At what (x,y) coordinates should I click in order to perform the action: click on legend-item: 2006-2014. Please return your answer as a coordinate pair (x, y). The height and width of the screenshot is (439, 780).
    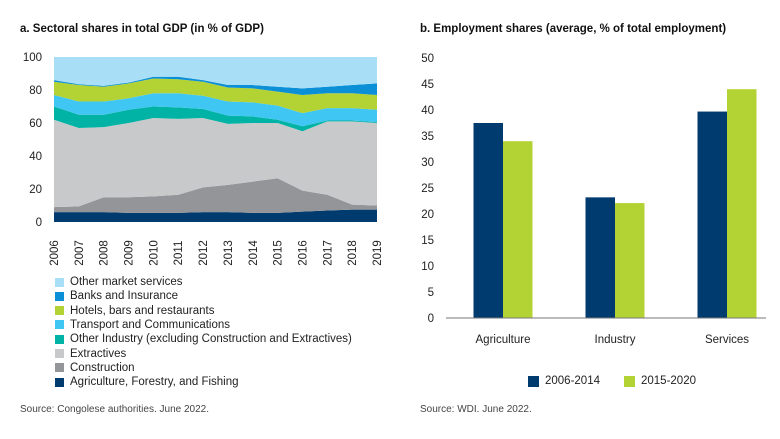
    Looking at the image, I should click on (564, 381).